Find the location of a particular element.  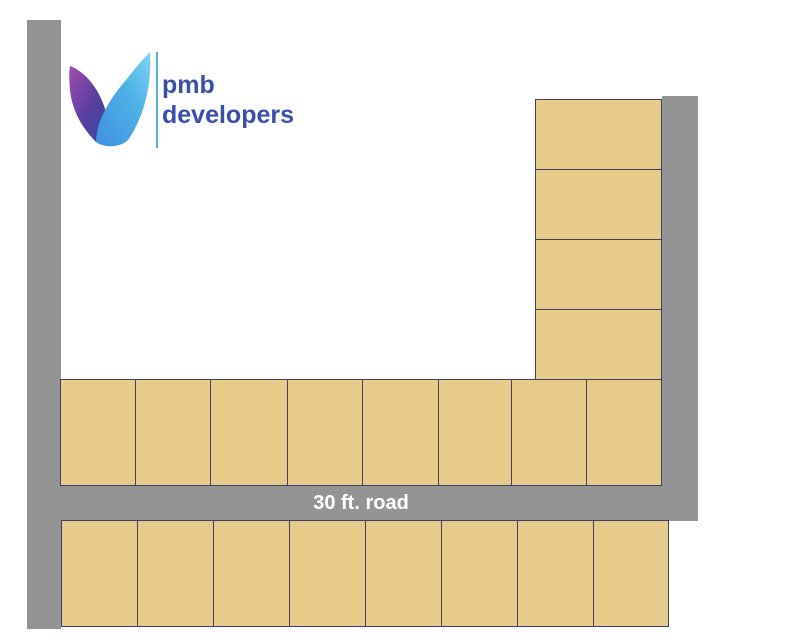

butterfly-logo-icon is located at coordinates (110, 99).